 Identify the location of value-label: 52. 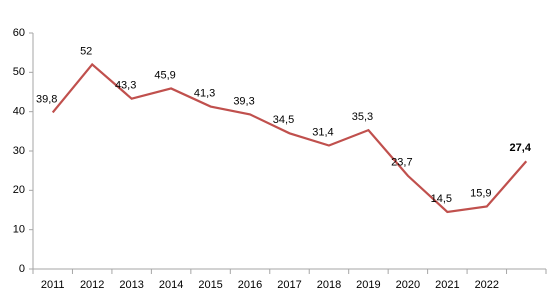
(86, 51).